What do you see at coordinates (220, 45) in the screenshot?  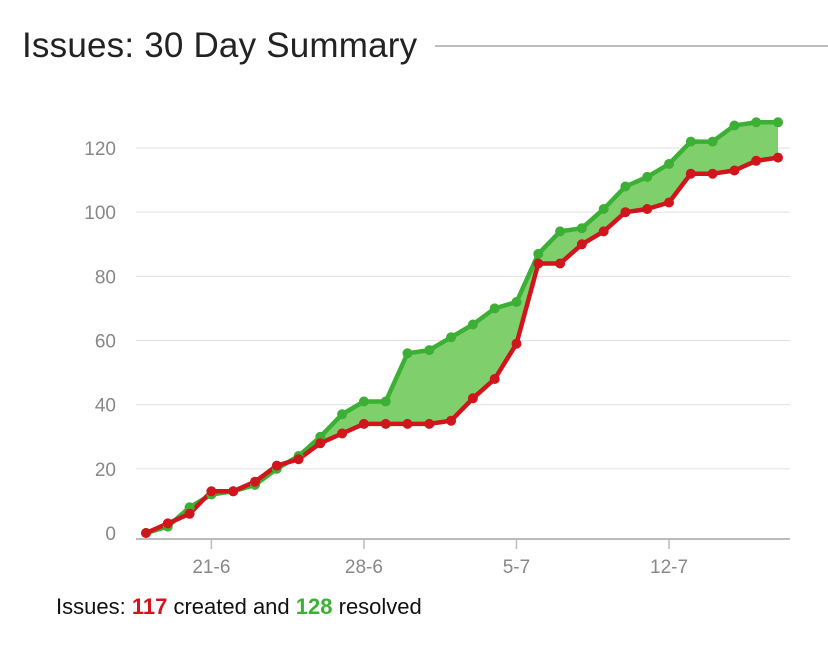 I see `chart-title: Issues: 30 Day Summary` at bounding box center [220, 45].